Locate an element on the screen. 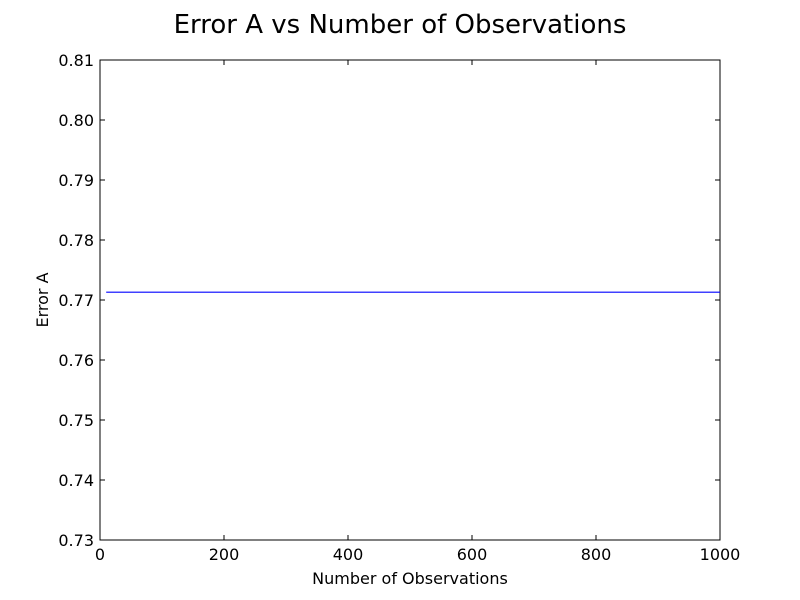 The image size is (800, 600). y-tick-label: 0.77 is located at coordinates (76, 300).